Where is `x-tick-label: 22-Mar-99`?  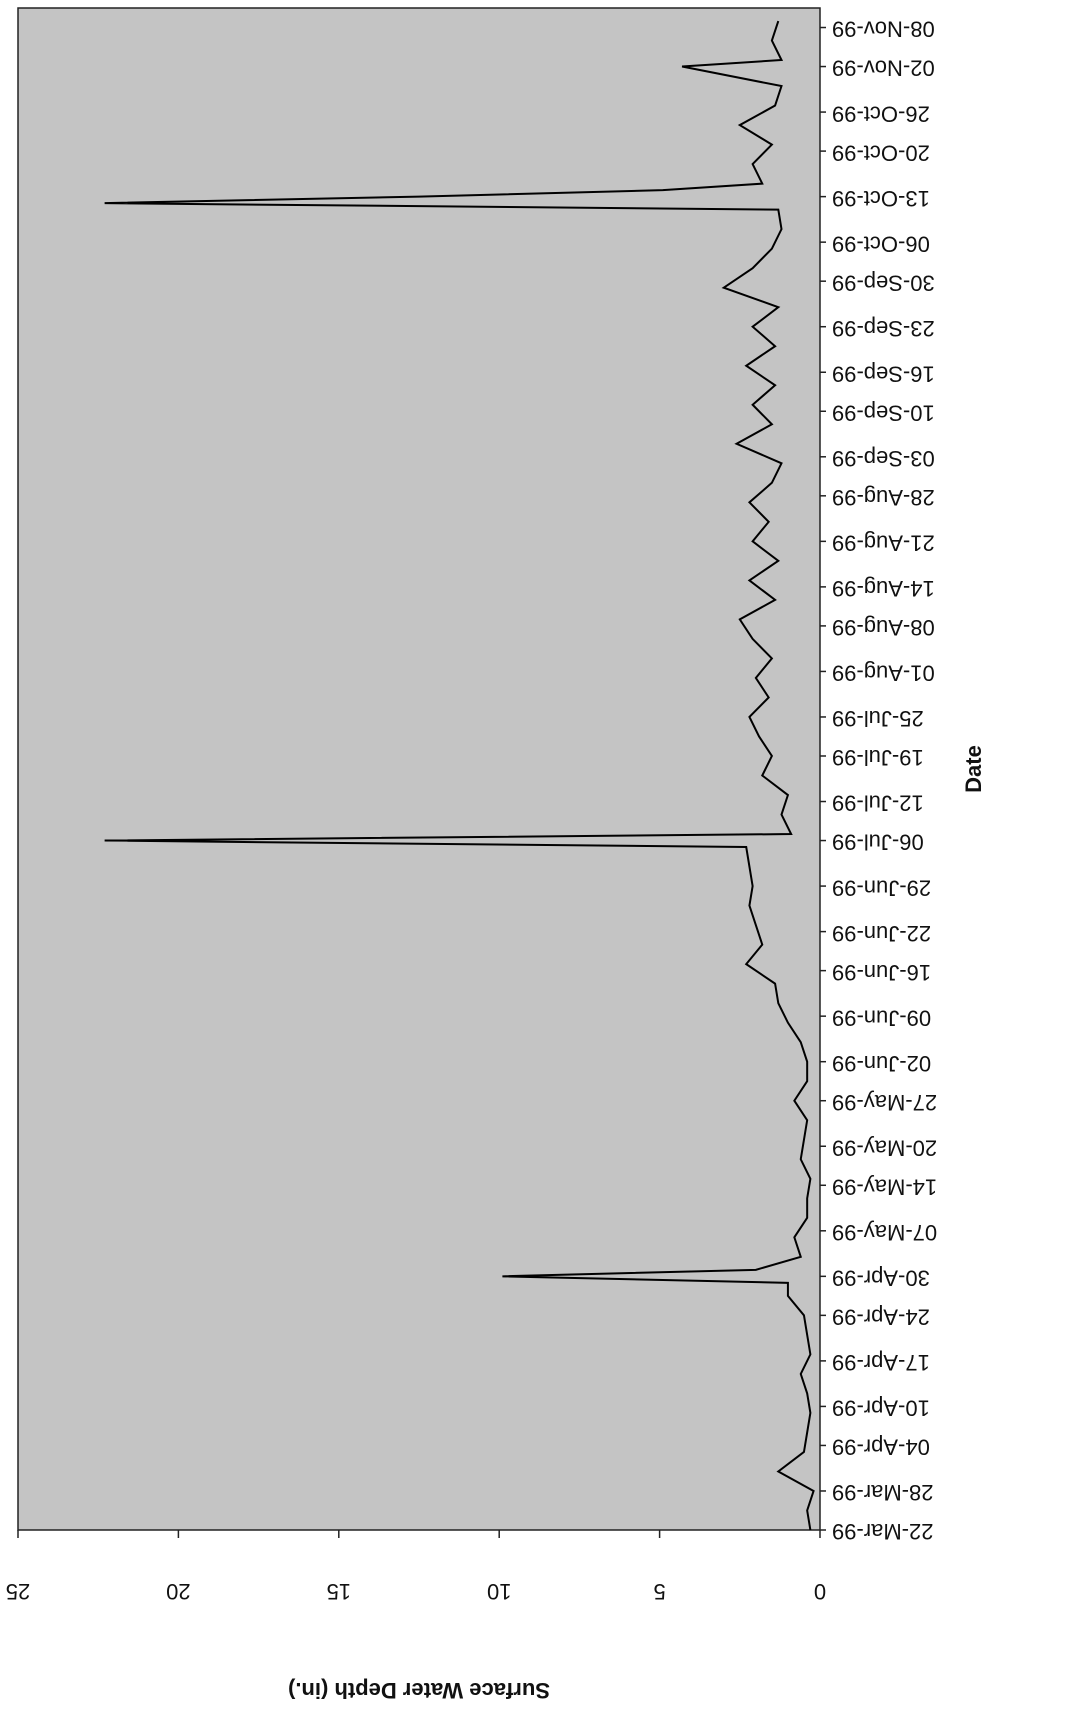
x-tick-label: 22-Mar-99 is located at coordinates (882, 1531).